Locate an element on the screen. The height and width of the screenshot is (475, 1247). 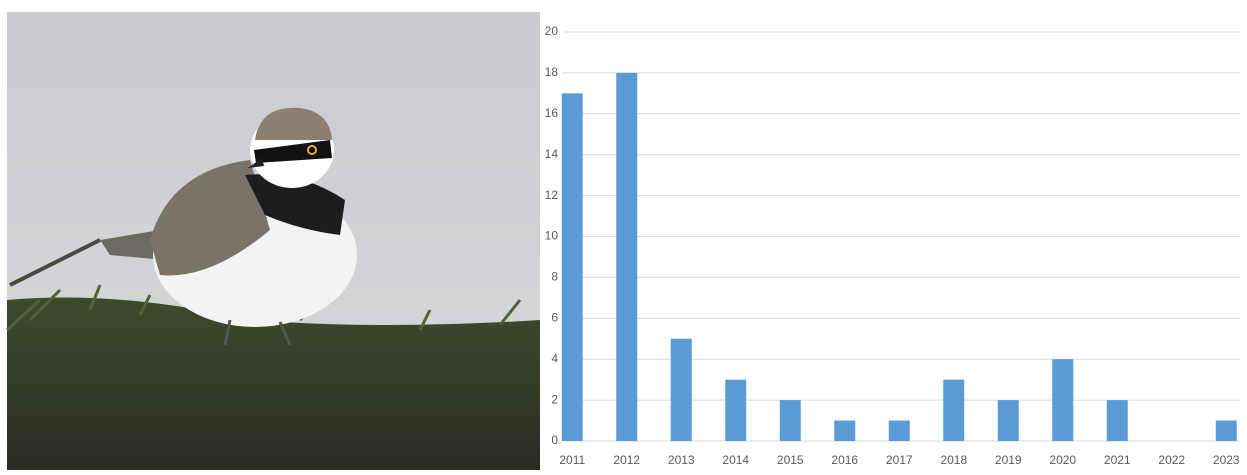
x-tick-label: 2020 is located at coordinates (1062, 460).